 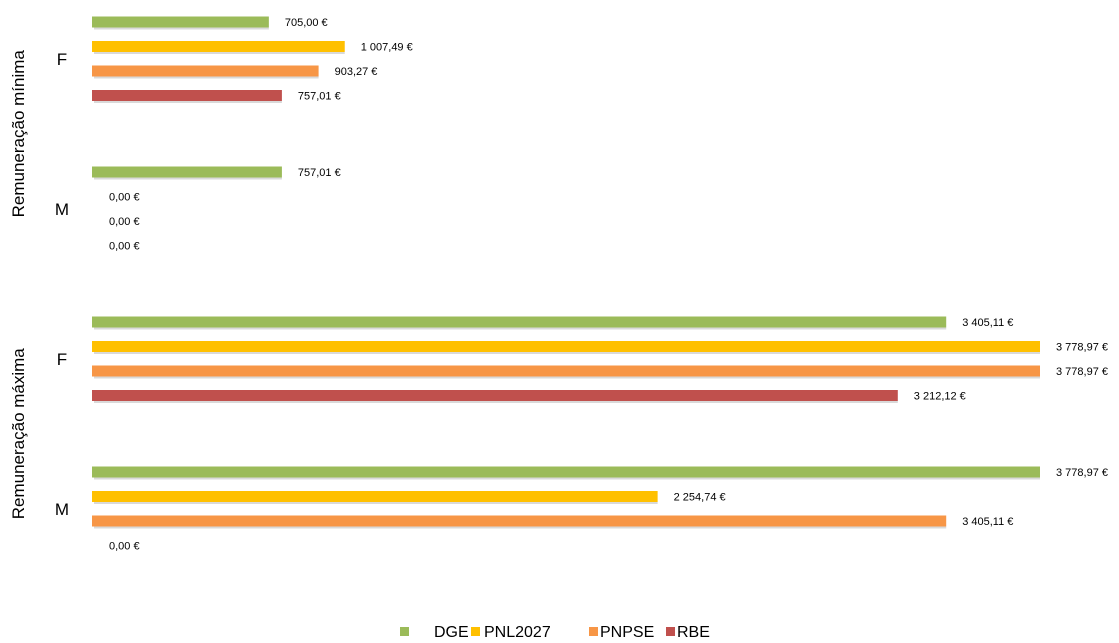 I want to click on bar-1-F-PNPSE, so click(x=566, y=371).